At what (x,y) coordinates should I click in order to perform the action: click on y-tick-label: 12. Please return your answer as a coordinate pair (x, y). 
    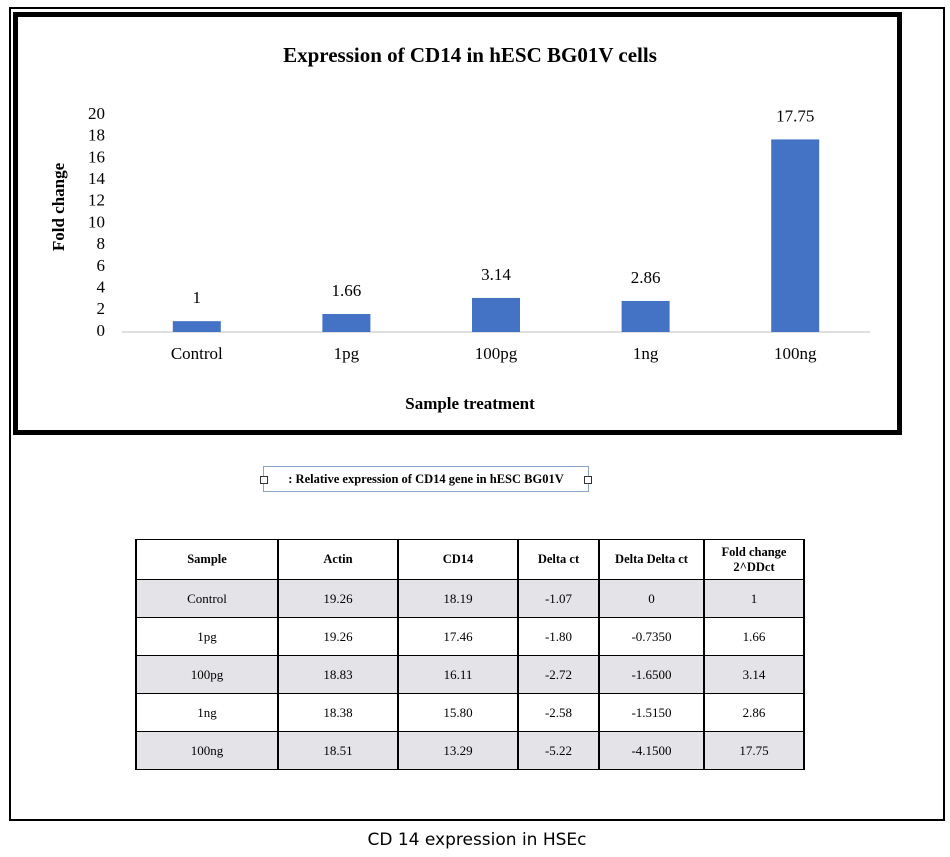
    Looking at the image, I should click on (96, 200).